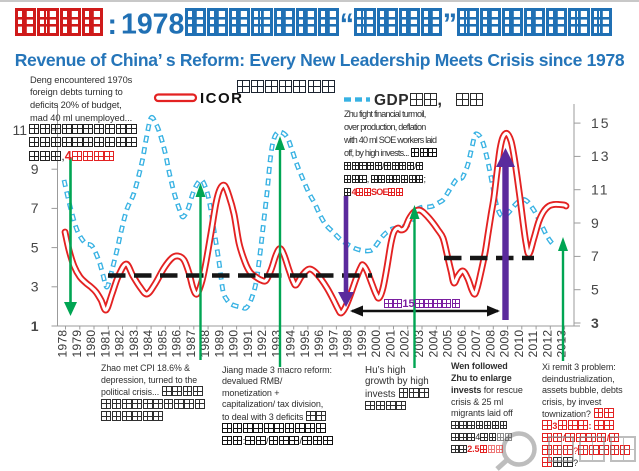  What do you see at coordinates (391, 344) in the screenshot?
I see `svg-text: 2001` at bounding box center [391, 344].